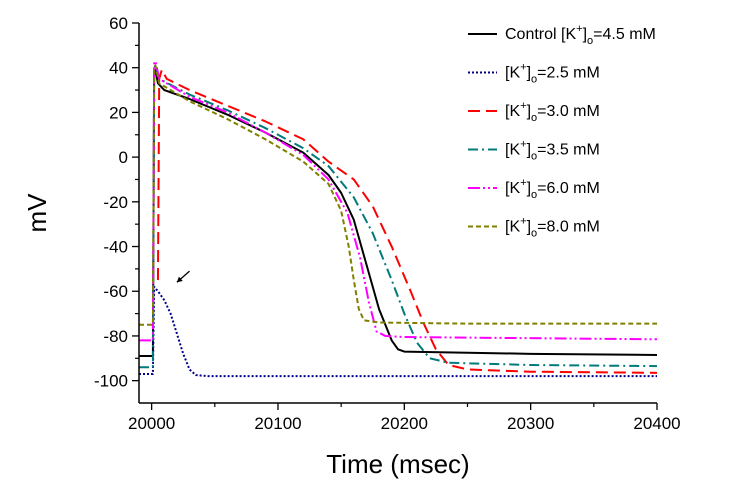  What do you see at coordinates (115, 291) in the screenshot?
I see `y-tick-label-2: -60` at bounding box center [115, 291].